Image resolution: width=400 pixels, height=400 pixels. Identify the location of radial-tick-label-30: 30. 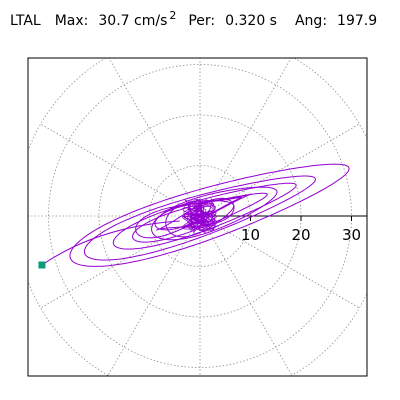
(351, 235).